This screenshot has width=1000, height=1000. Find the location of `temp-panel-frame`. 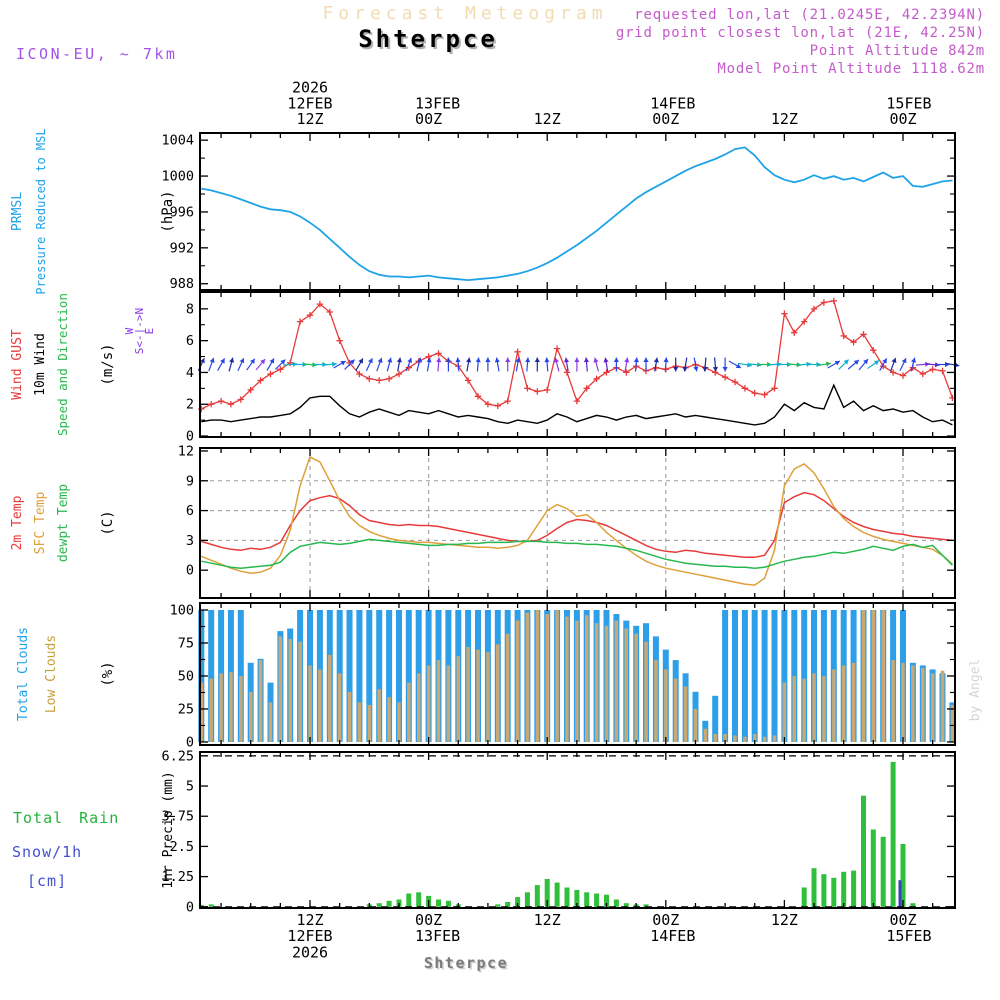

temp-panel-frame is located at coordinates (577, 523).